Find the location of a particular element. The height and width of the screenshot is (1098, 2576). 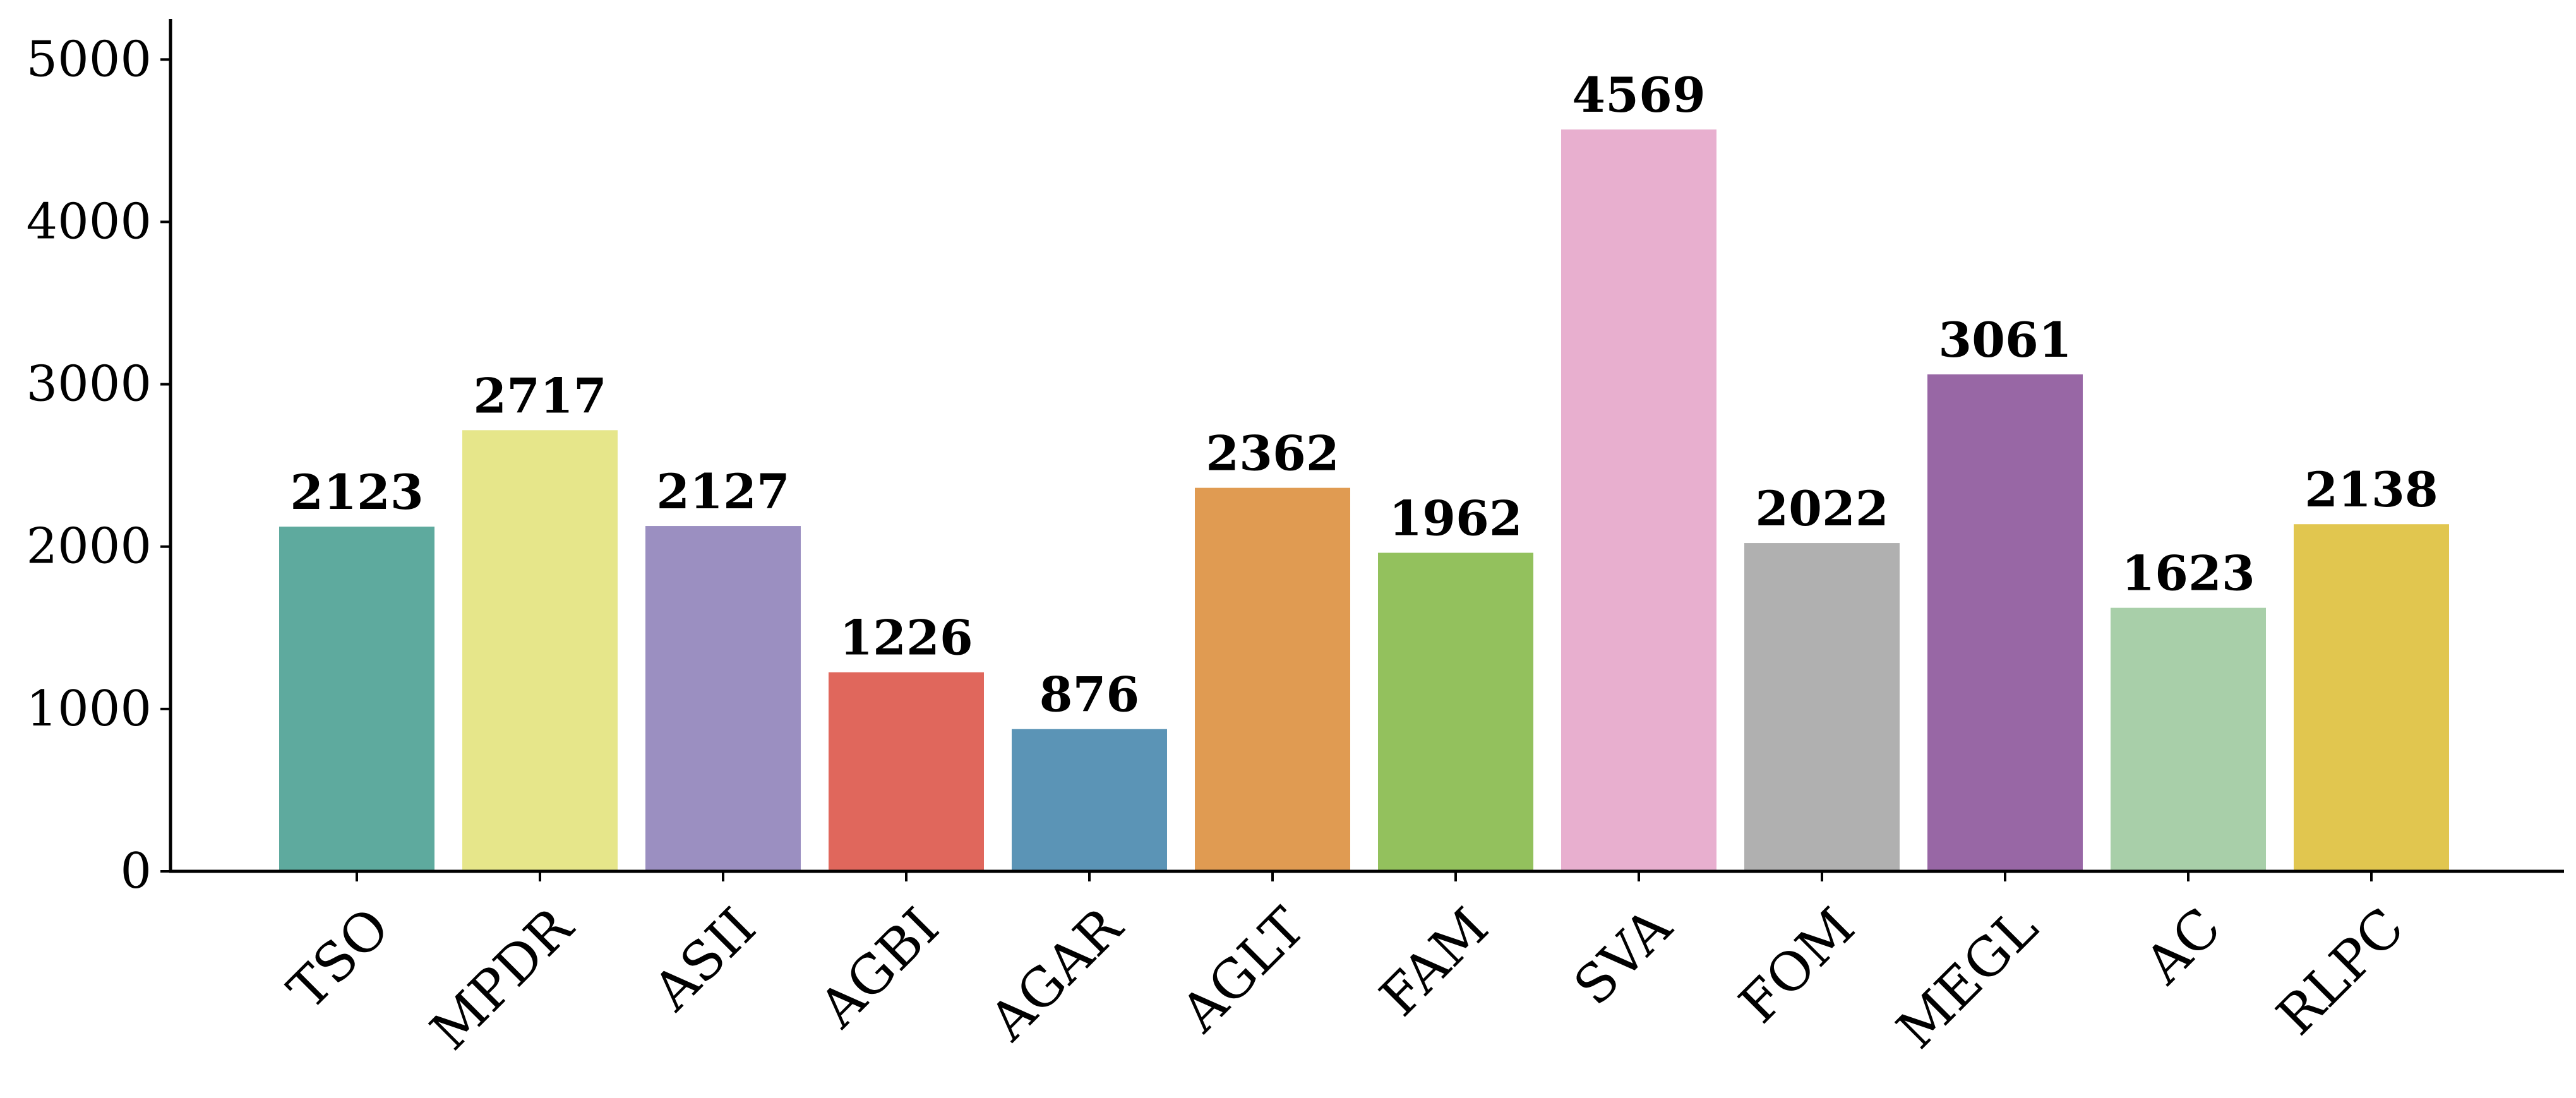

x-tick-label: MPDR is located at coordinates (502, 978).